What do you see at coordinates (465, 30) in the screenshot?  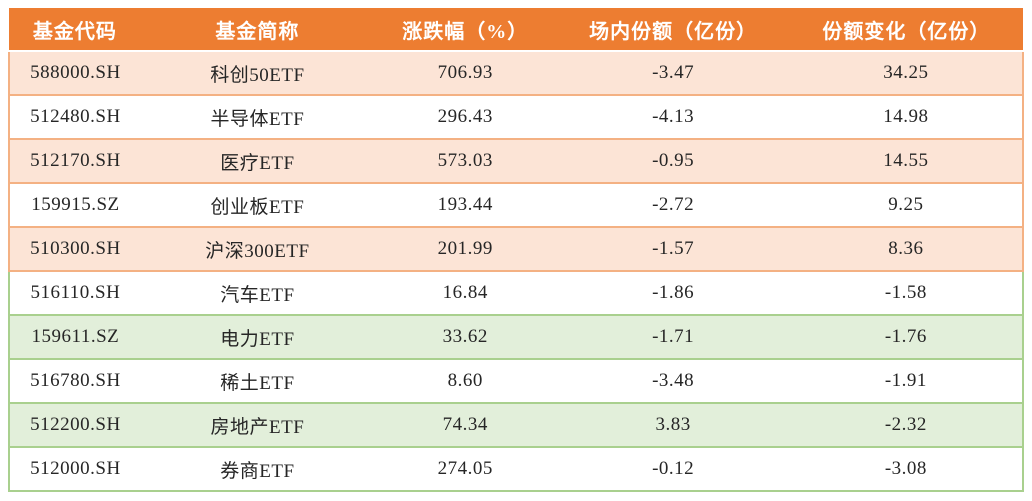 I see `header-cell-change-pct: 涨跌幅（%）` at bounding box center [465, 30].